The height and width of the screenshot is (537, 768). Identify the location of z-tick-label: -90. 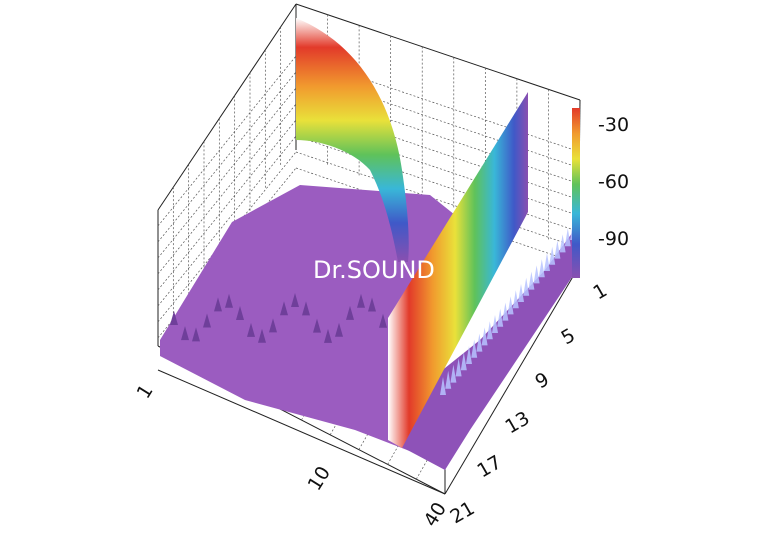
(613, 239).